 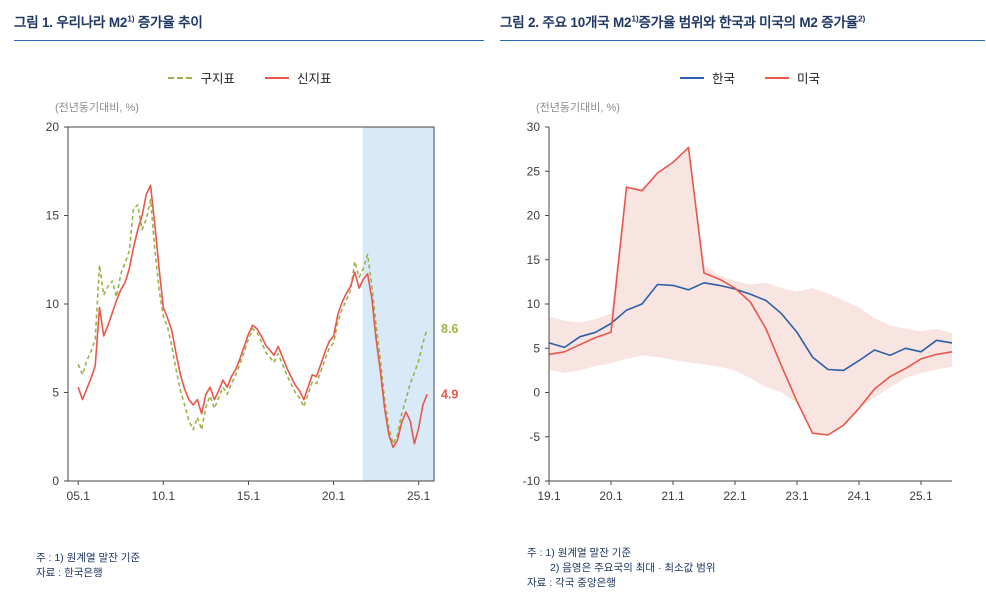 I want to click on figure-note-line: 2) 음영은 주요국의 최대 · 최소값 범위, so click(x=633, y=568).